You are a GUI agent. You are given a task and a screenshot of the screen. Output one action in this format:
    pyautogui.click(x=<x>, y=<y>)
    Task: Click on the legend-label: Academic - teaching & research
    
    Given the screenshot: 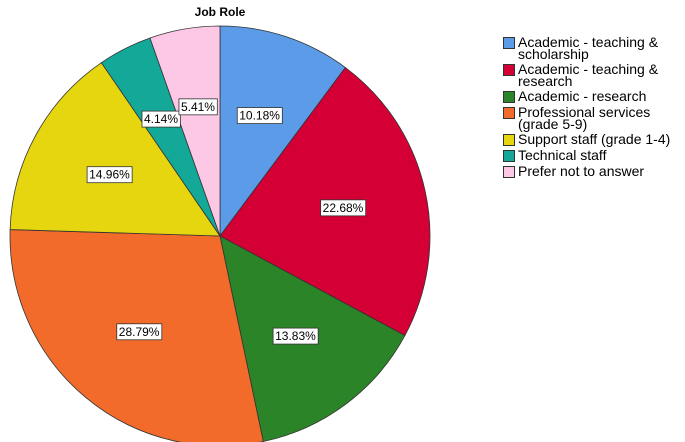 What is the action you would take?
    pyautogui.click(x=588, y=75)
    